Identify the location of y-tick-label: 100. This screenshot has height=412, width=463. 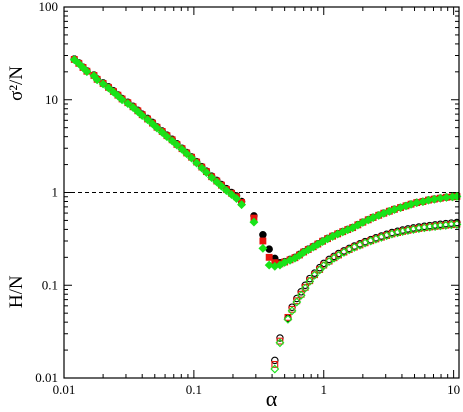
(49, 7).